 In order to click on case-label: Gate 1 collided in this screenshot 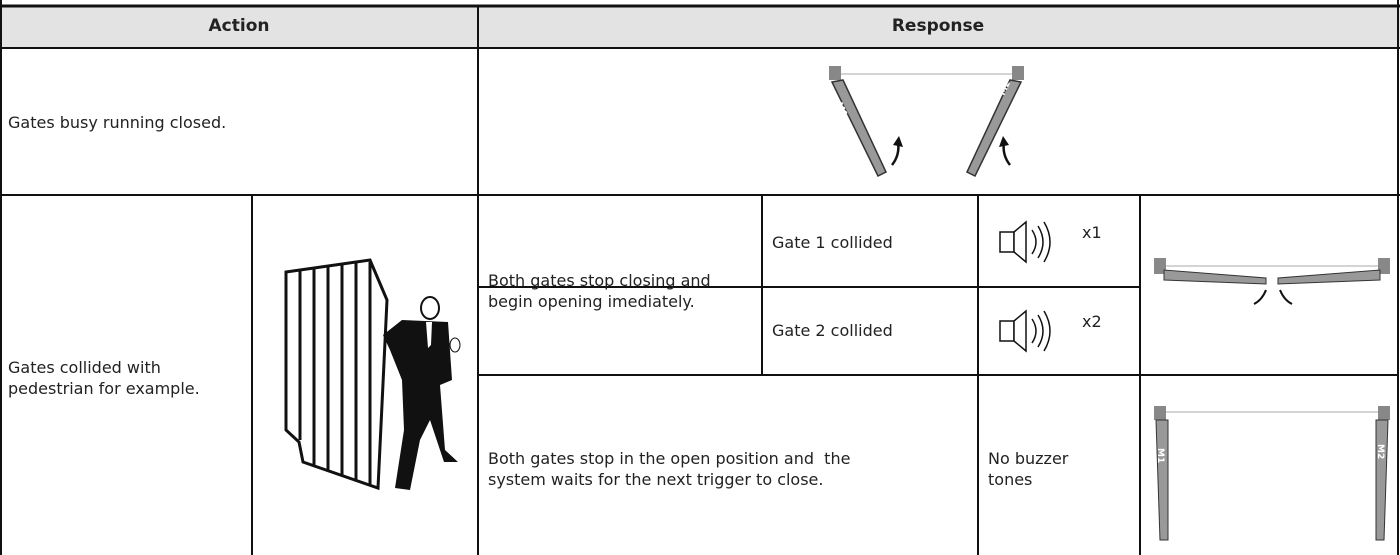, I will do `click(832, 242)`.